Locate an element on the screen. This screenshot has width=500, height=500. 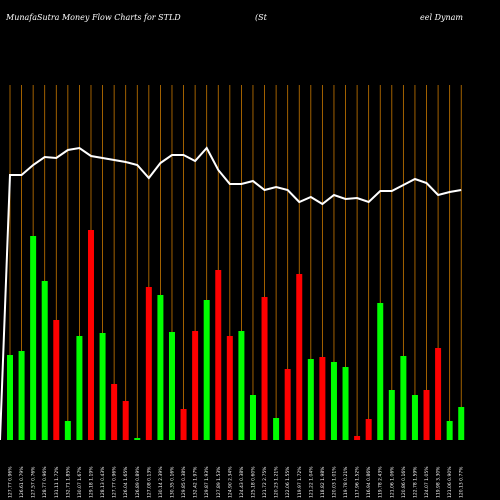
x-tick-label: 129.85 0.38% is located at coordinates (184, 482).